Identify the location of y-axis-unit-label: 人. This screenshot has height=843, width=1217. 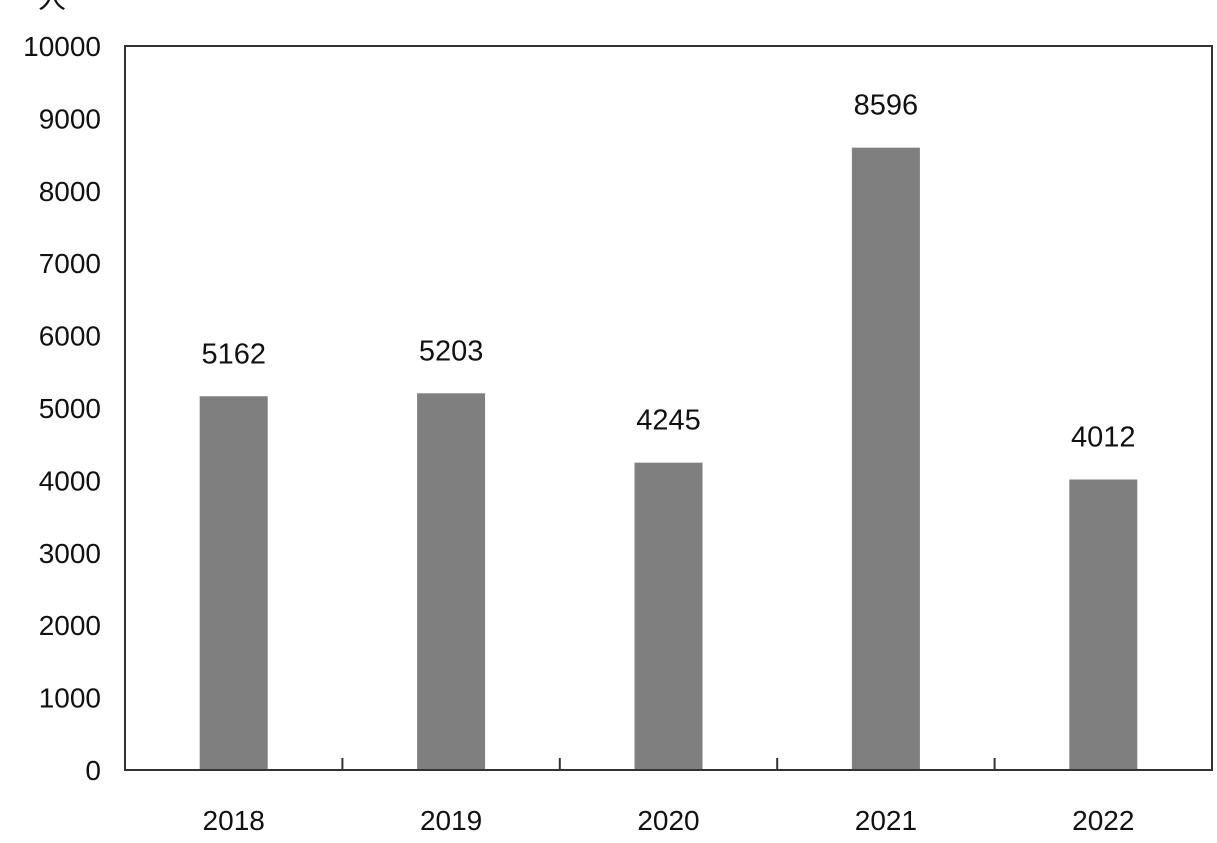
(52, 7).